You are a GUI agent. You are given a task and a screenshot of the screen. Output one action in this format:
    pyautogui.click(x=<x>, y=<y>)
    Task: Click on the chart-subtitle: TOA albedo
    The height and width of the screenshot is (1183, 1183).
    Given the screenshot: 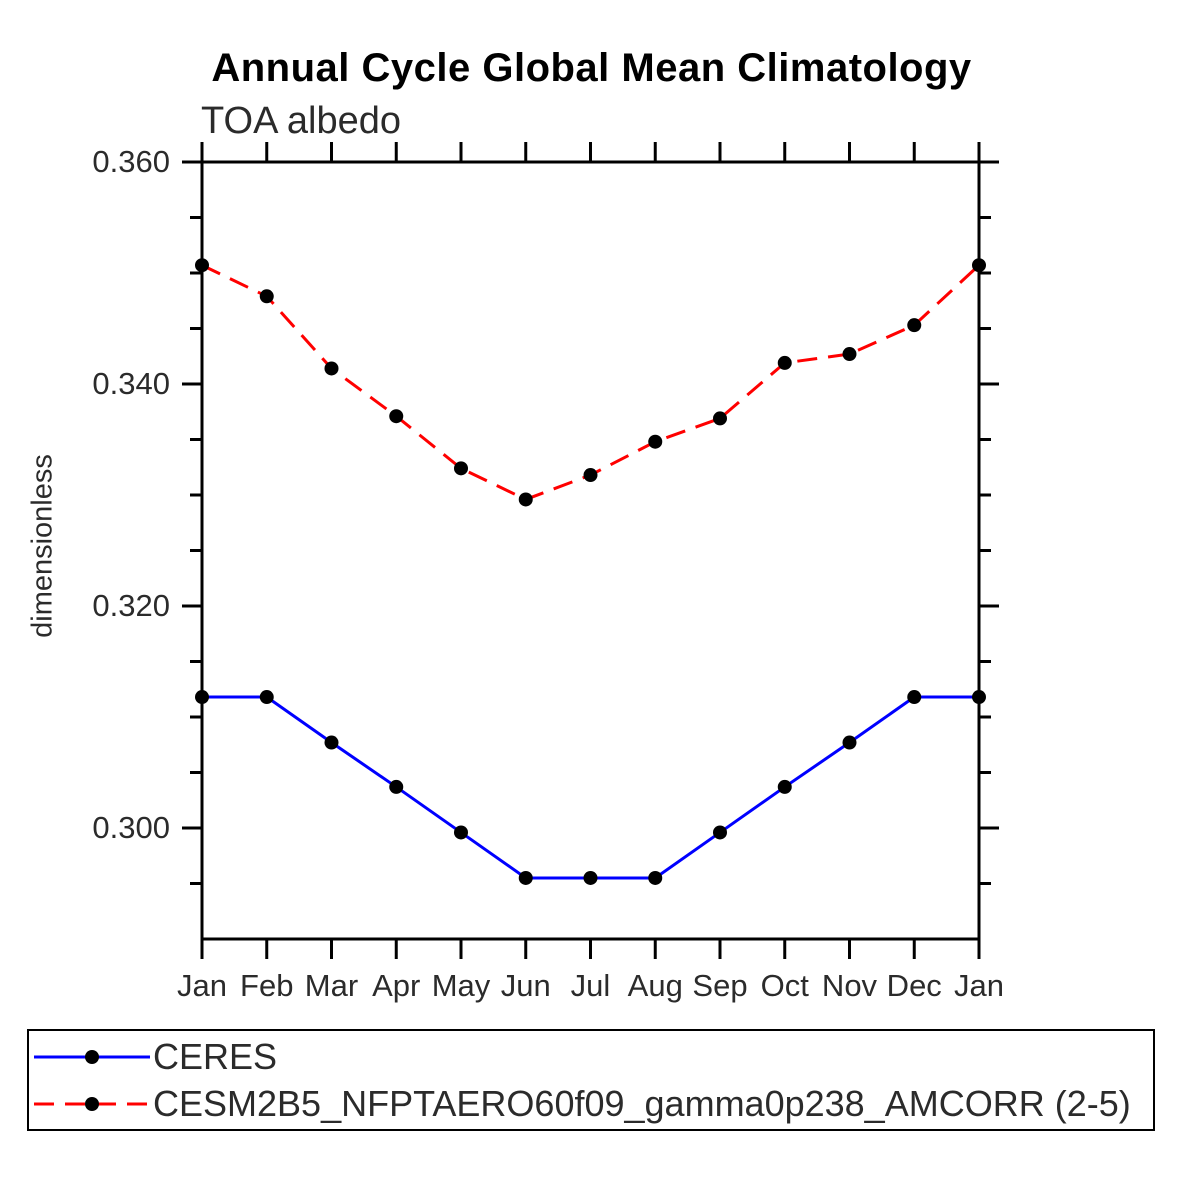 What is the action you would take?
    pyautogui.click(x=301, y=121)
    